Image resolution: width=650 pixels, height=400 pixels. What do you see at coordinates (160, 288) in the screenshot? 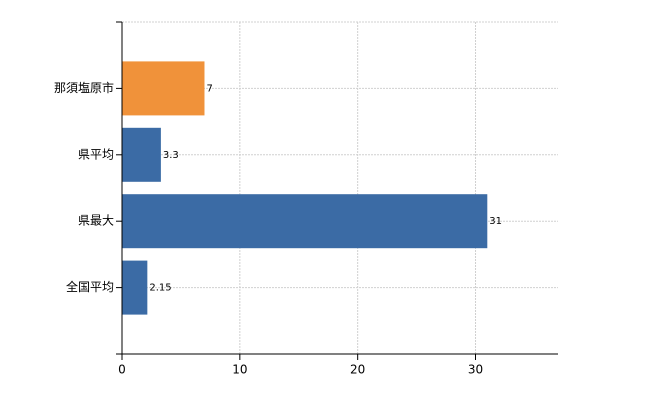
I see `value-label: 2.15` at bounding box center [160, 288].